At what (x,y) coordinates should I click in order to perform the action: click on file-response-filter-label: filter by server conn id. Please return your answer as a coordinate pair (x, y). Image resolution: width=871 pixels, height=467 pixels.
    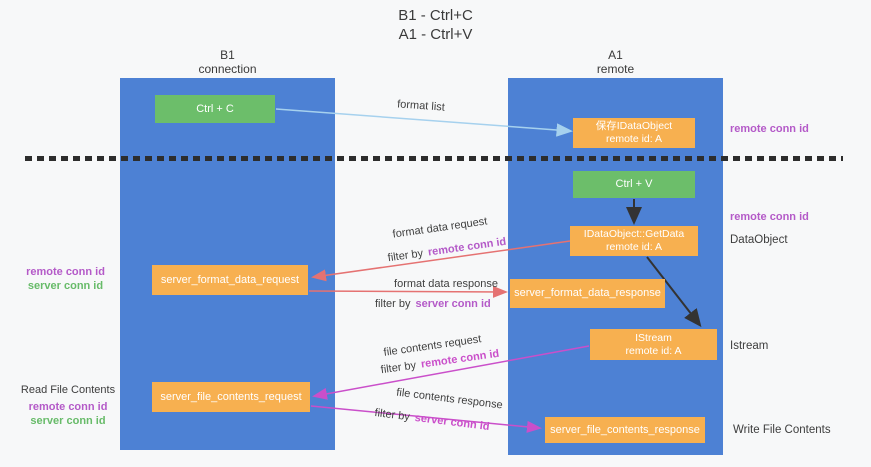
    Looking at the image, I should click on (432, 420).